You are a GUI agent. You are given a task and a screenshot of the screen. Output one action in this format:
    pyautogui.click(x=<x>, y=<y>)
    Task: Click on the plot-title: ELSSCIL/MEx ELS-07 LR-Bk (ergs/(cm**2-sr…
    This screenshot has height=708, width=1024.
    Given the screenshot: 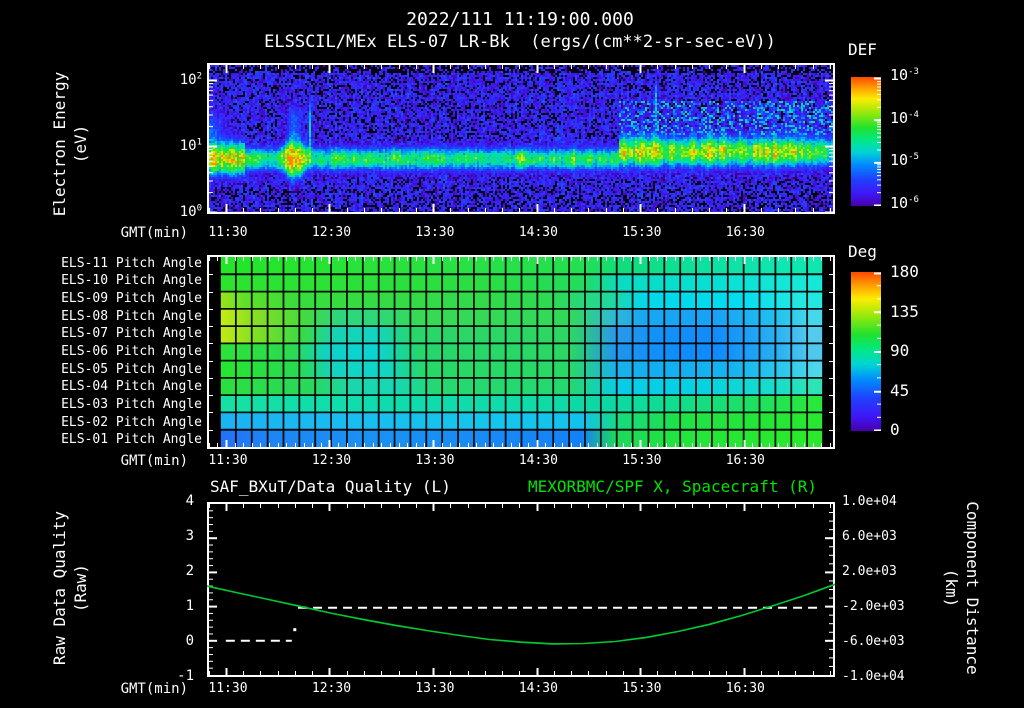 What is the action you would take?
    pyautogui.click(x=520, y=42)
    